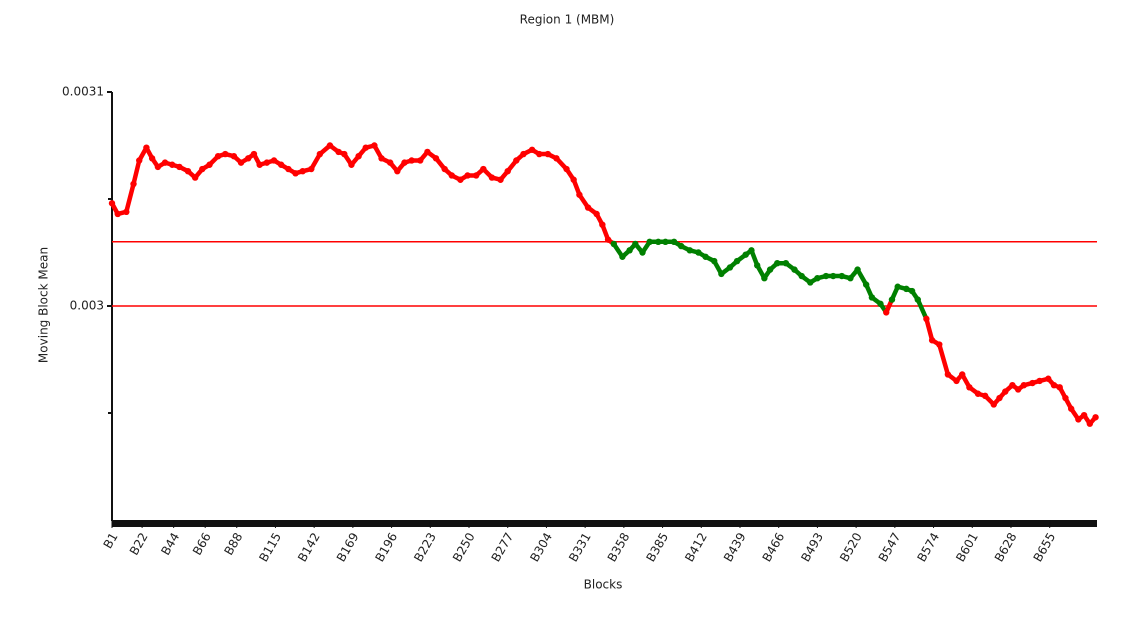  What do you see at coordinates (309, 547) in the screenshot?
I see `x-tick-label: B142` at bounding box center [309, 547].